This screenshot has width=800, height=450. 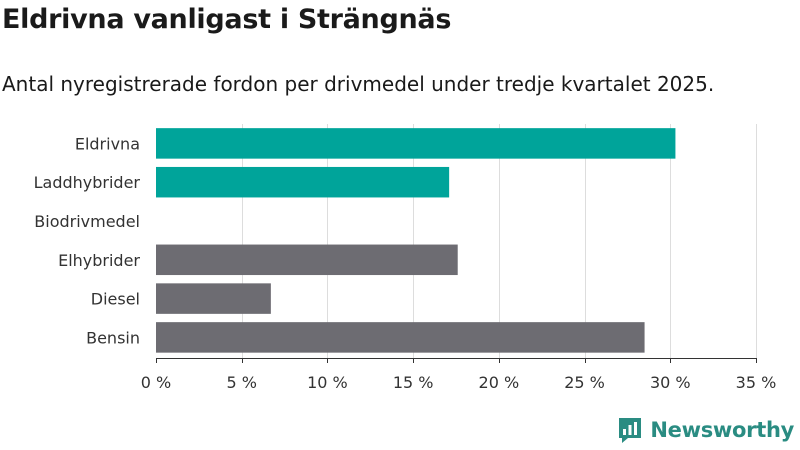 I want to click on category-label: Diesel, so click(x=115, y=299).